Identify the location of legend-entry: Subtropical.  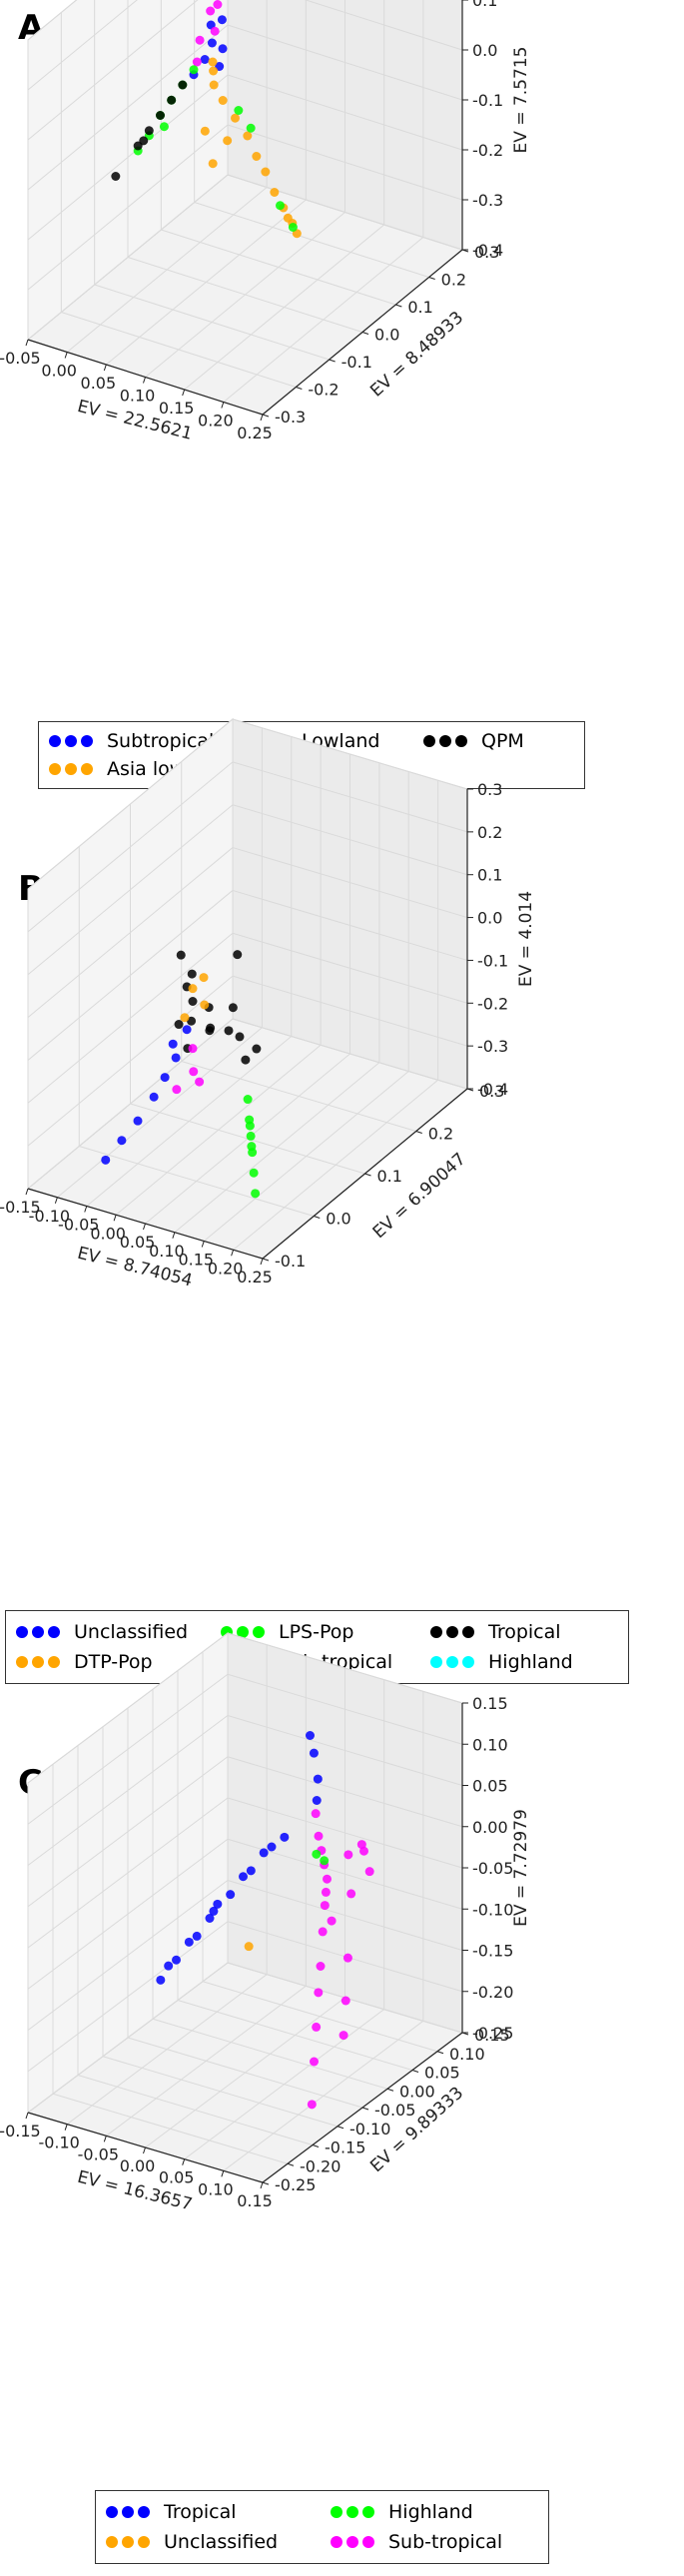
(131, 741).